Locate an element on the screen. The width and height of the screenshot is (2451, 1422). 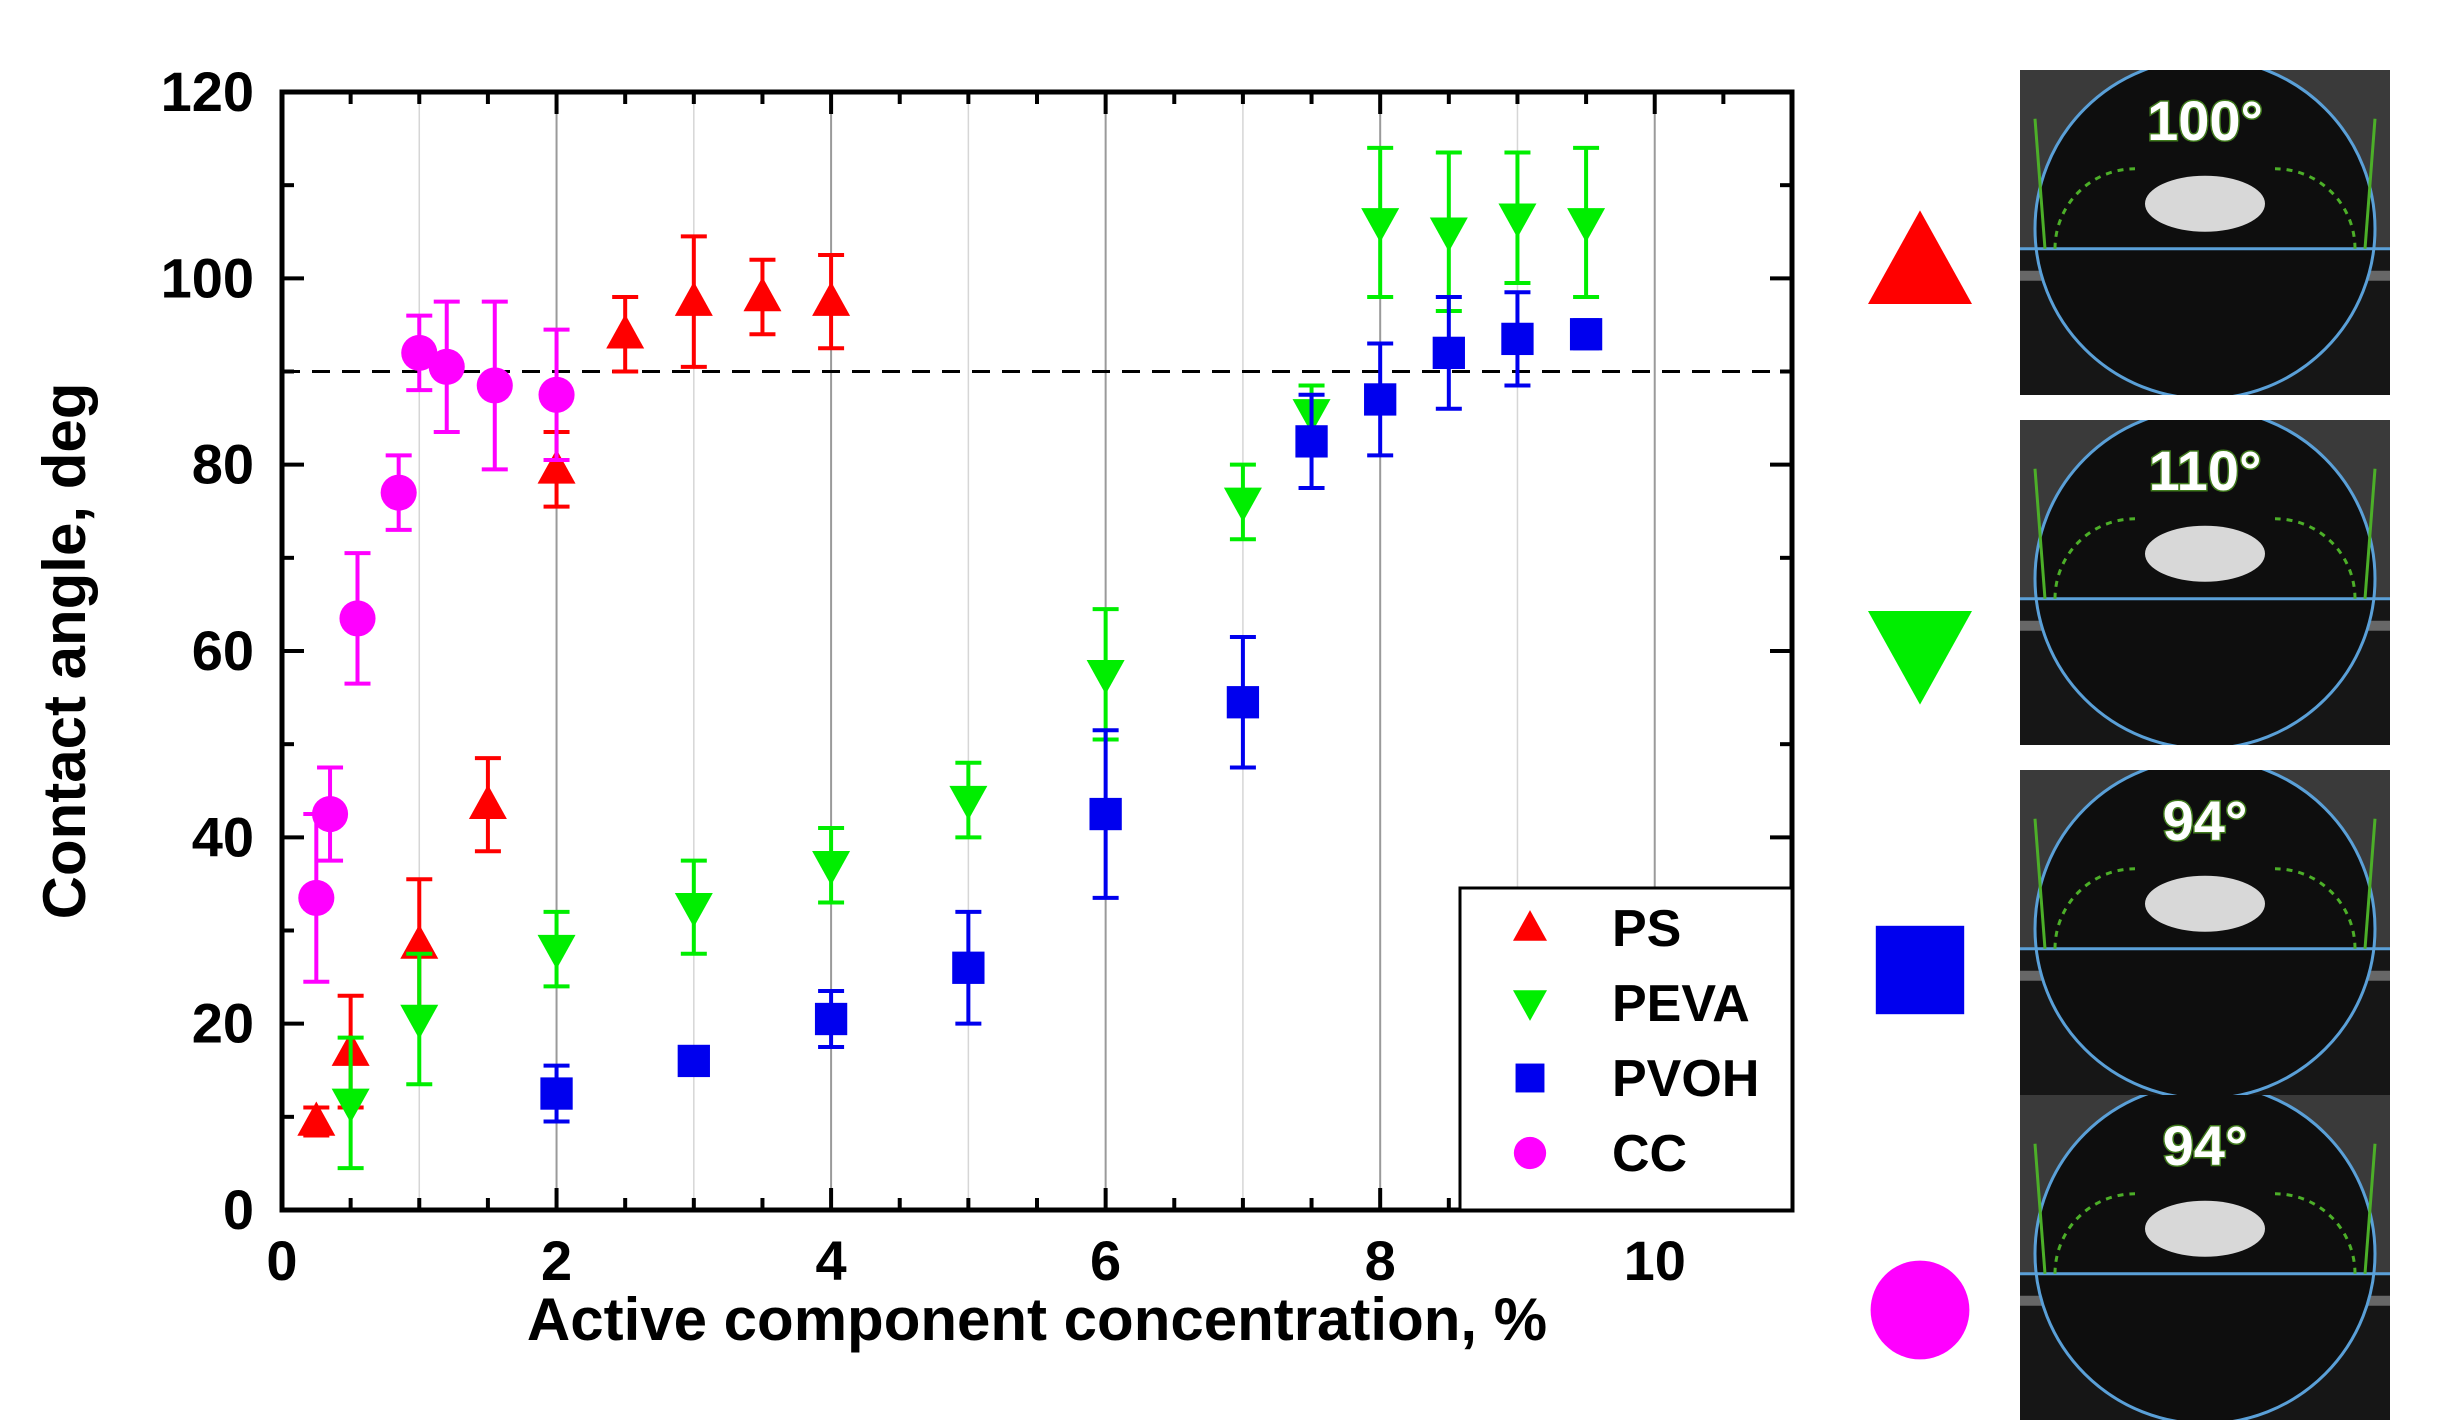
x-tick-label: 2 is located at coordinates (556, 1260).